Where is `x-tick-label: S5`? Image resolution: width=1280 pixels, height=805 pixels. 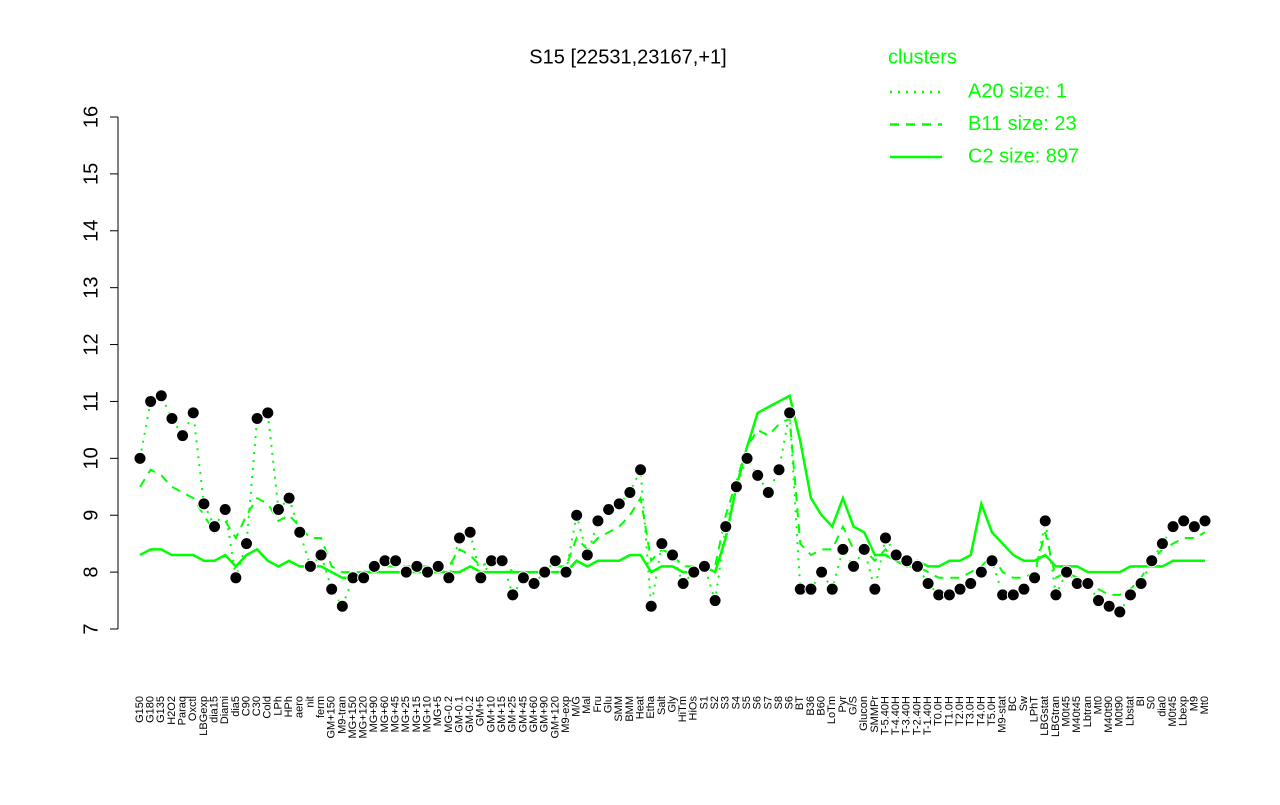
x-tick-label: S5 is located at coordinates (747, 702).